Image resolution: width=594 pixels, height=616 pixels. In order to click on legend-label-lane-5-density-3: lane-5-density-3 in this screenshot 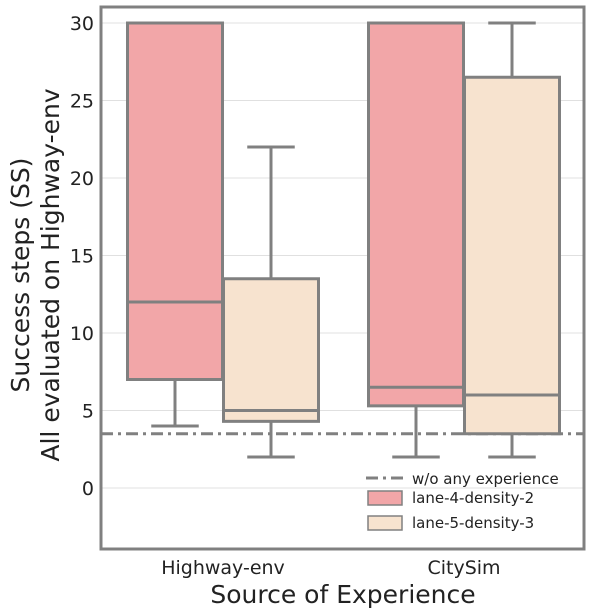, I will do `click(473, 523)`.